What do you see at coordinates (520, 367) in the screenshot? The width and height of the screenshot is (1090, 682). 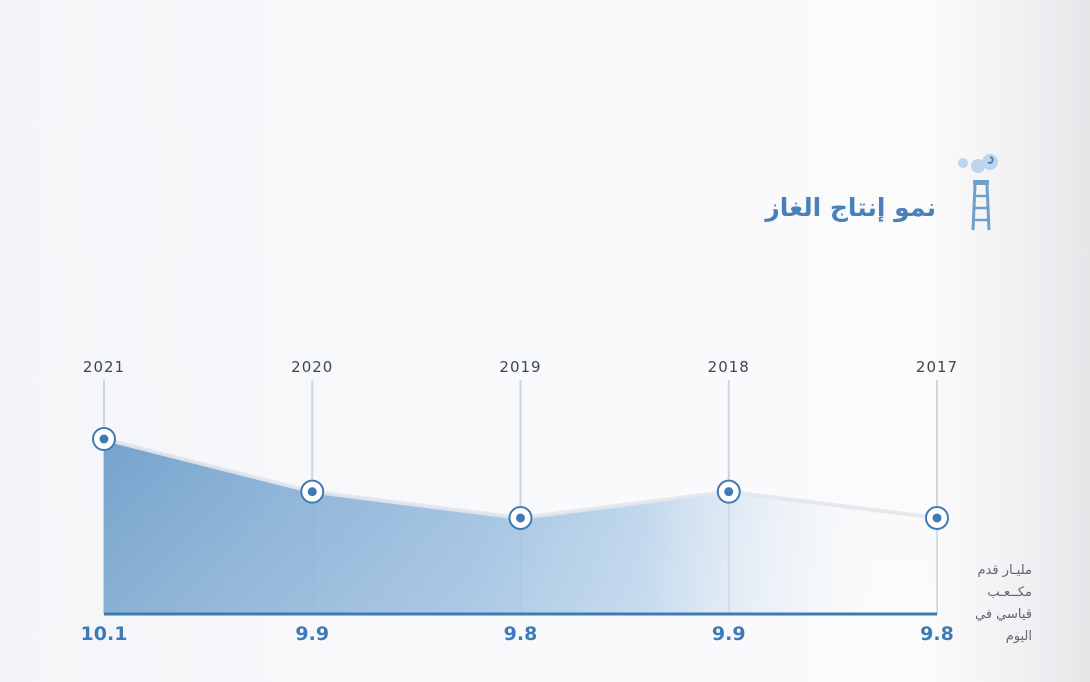 I see `year-label: 2019` at bounding box center [520, 367].